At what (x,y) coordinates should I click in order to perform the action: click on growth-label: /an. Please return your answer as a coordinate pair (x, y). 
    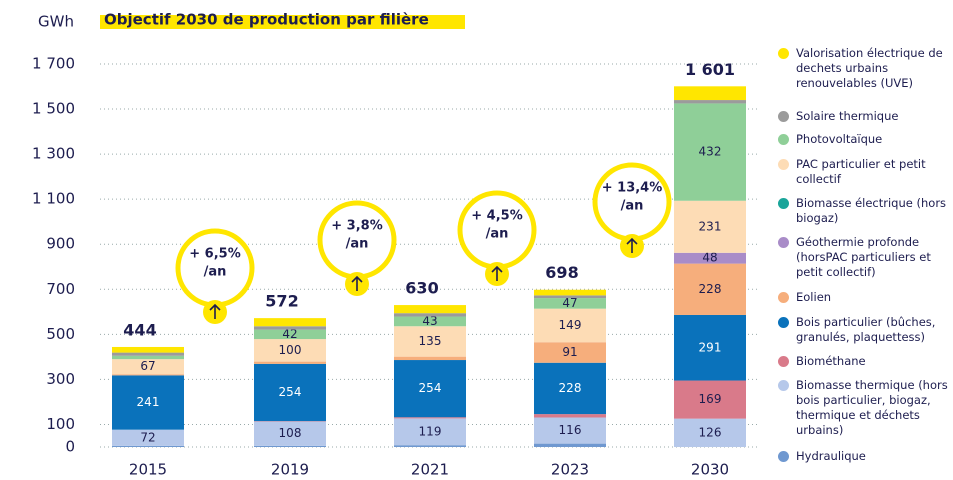
    Looking at the image, I should click on (215, 272).